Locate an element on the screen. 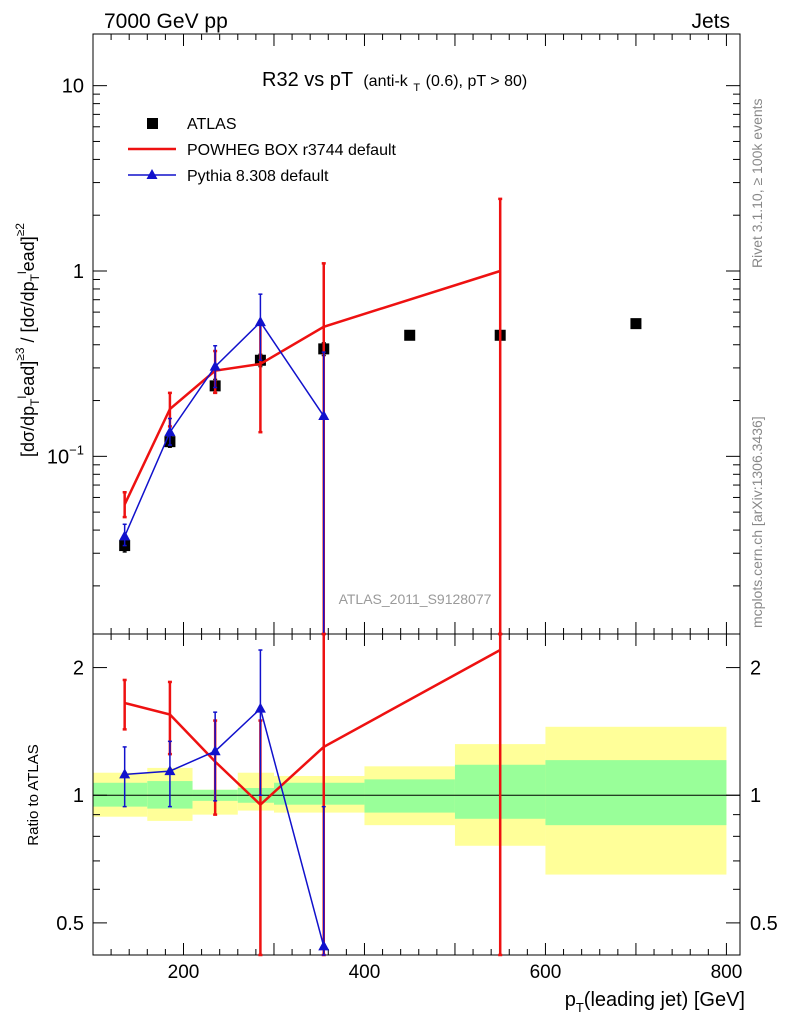 This screenshot has height=1024, width=786. ratio-y-tick-label-right: 2 is located at coordinates (755, 669).